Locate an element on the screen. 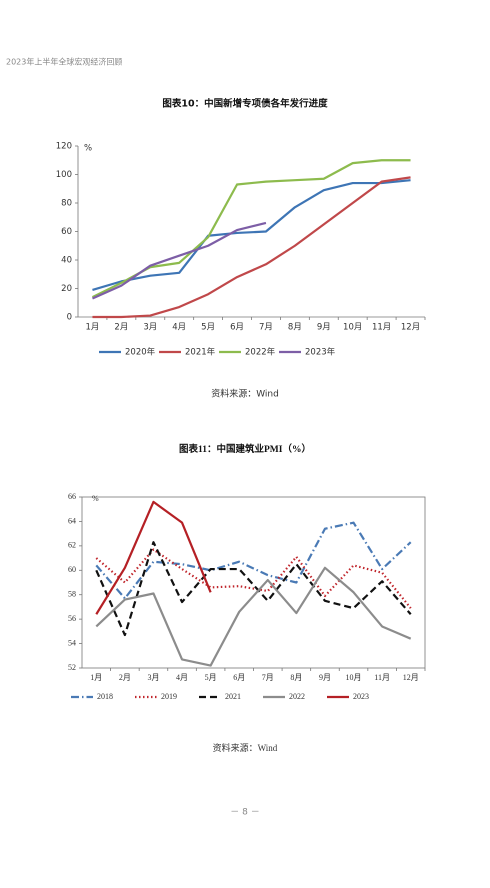 This screenshot has width=490, height=888. plot-border is located at coordinates (253, 582).